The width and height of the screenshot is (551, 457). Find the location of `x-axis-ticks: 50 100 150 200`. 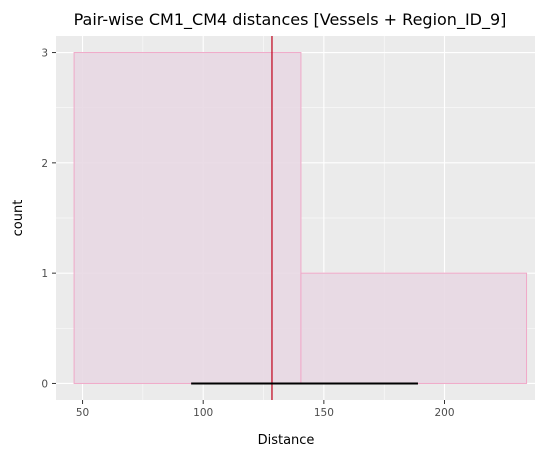

x-axis-ticks: 50 100 150 200 is located at coordinates (265, 409).